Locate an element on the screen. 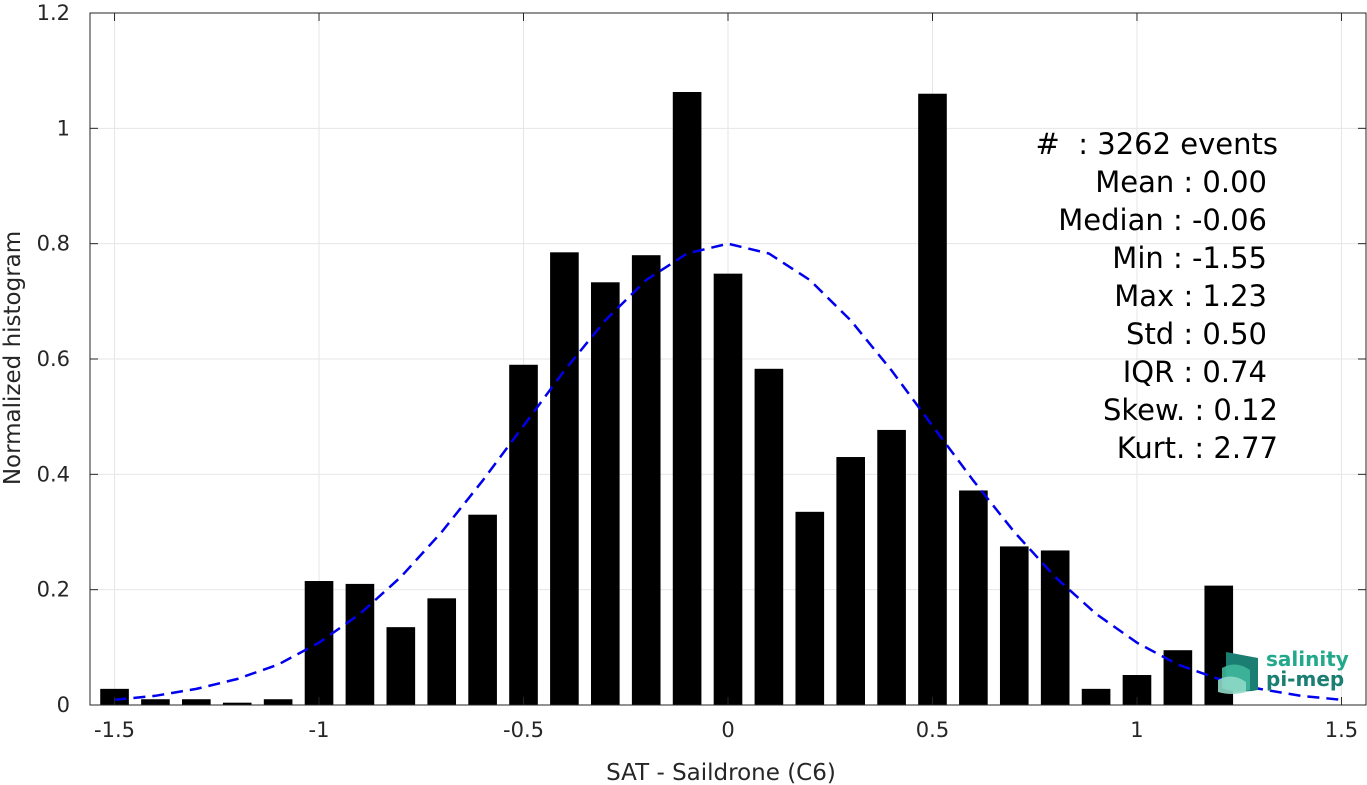 The width and height of the screenshot is (1367, 785). logo-line2: pi-mep is located at coordinates (1305, 679).